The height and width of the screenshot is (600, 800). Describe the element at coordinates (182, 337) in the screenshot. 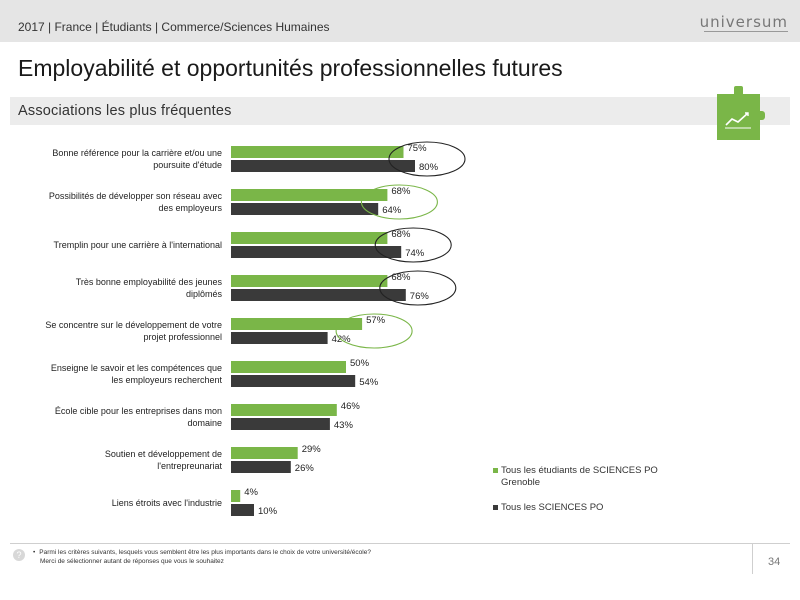

I see `category-label: projet professionnel` at that location.